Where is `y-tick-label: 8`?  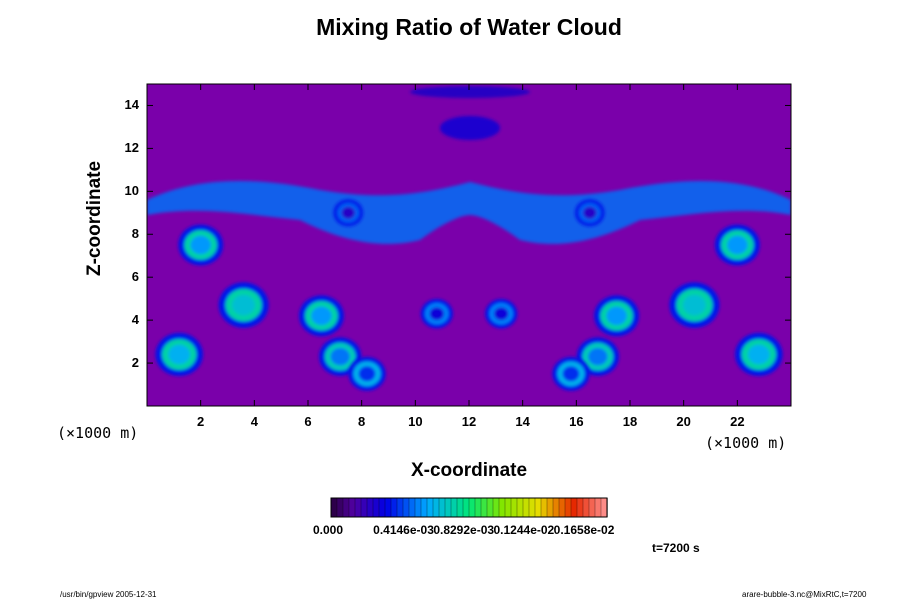 y-tick-label: 8 is located at coordinates (135, 234).